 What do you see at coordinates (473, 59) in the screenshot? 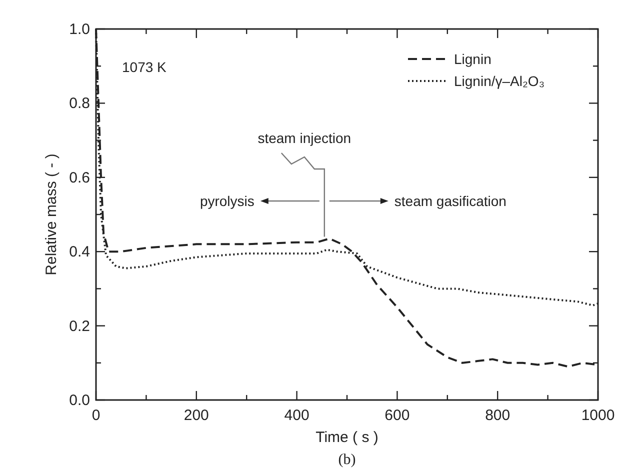
I see `legend-label: Lignin` at bounding box center [473, 59].